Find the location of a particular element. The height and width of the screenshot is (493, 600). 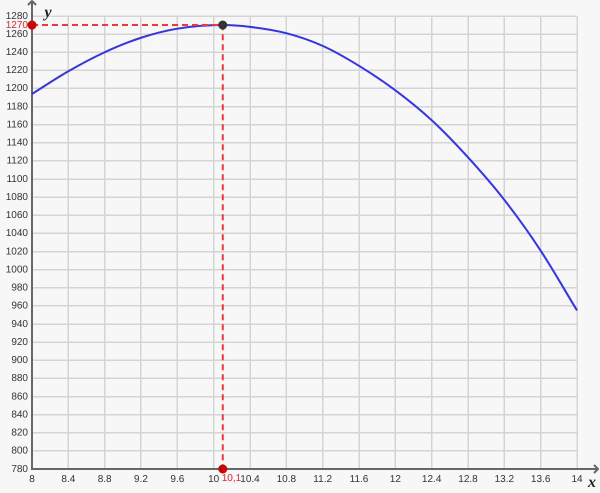

x-tick-label: 10.4 is located at coordinates (250, 479).